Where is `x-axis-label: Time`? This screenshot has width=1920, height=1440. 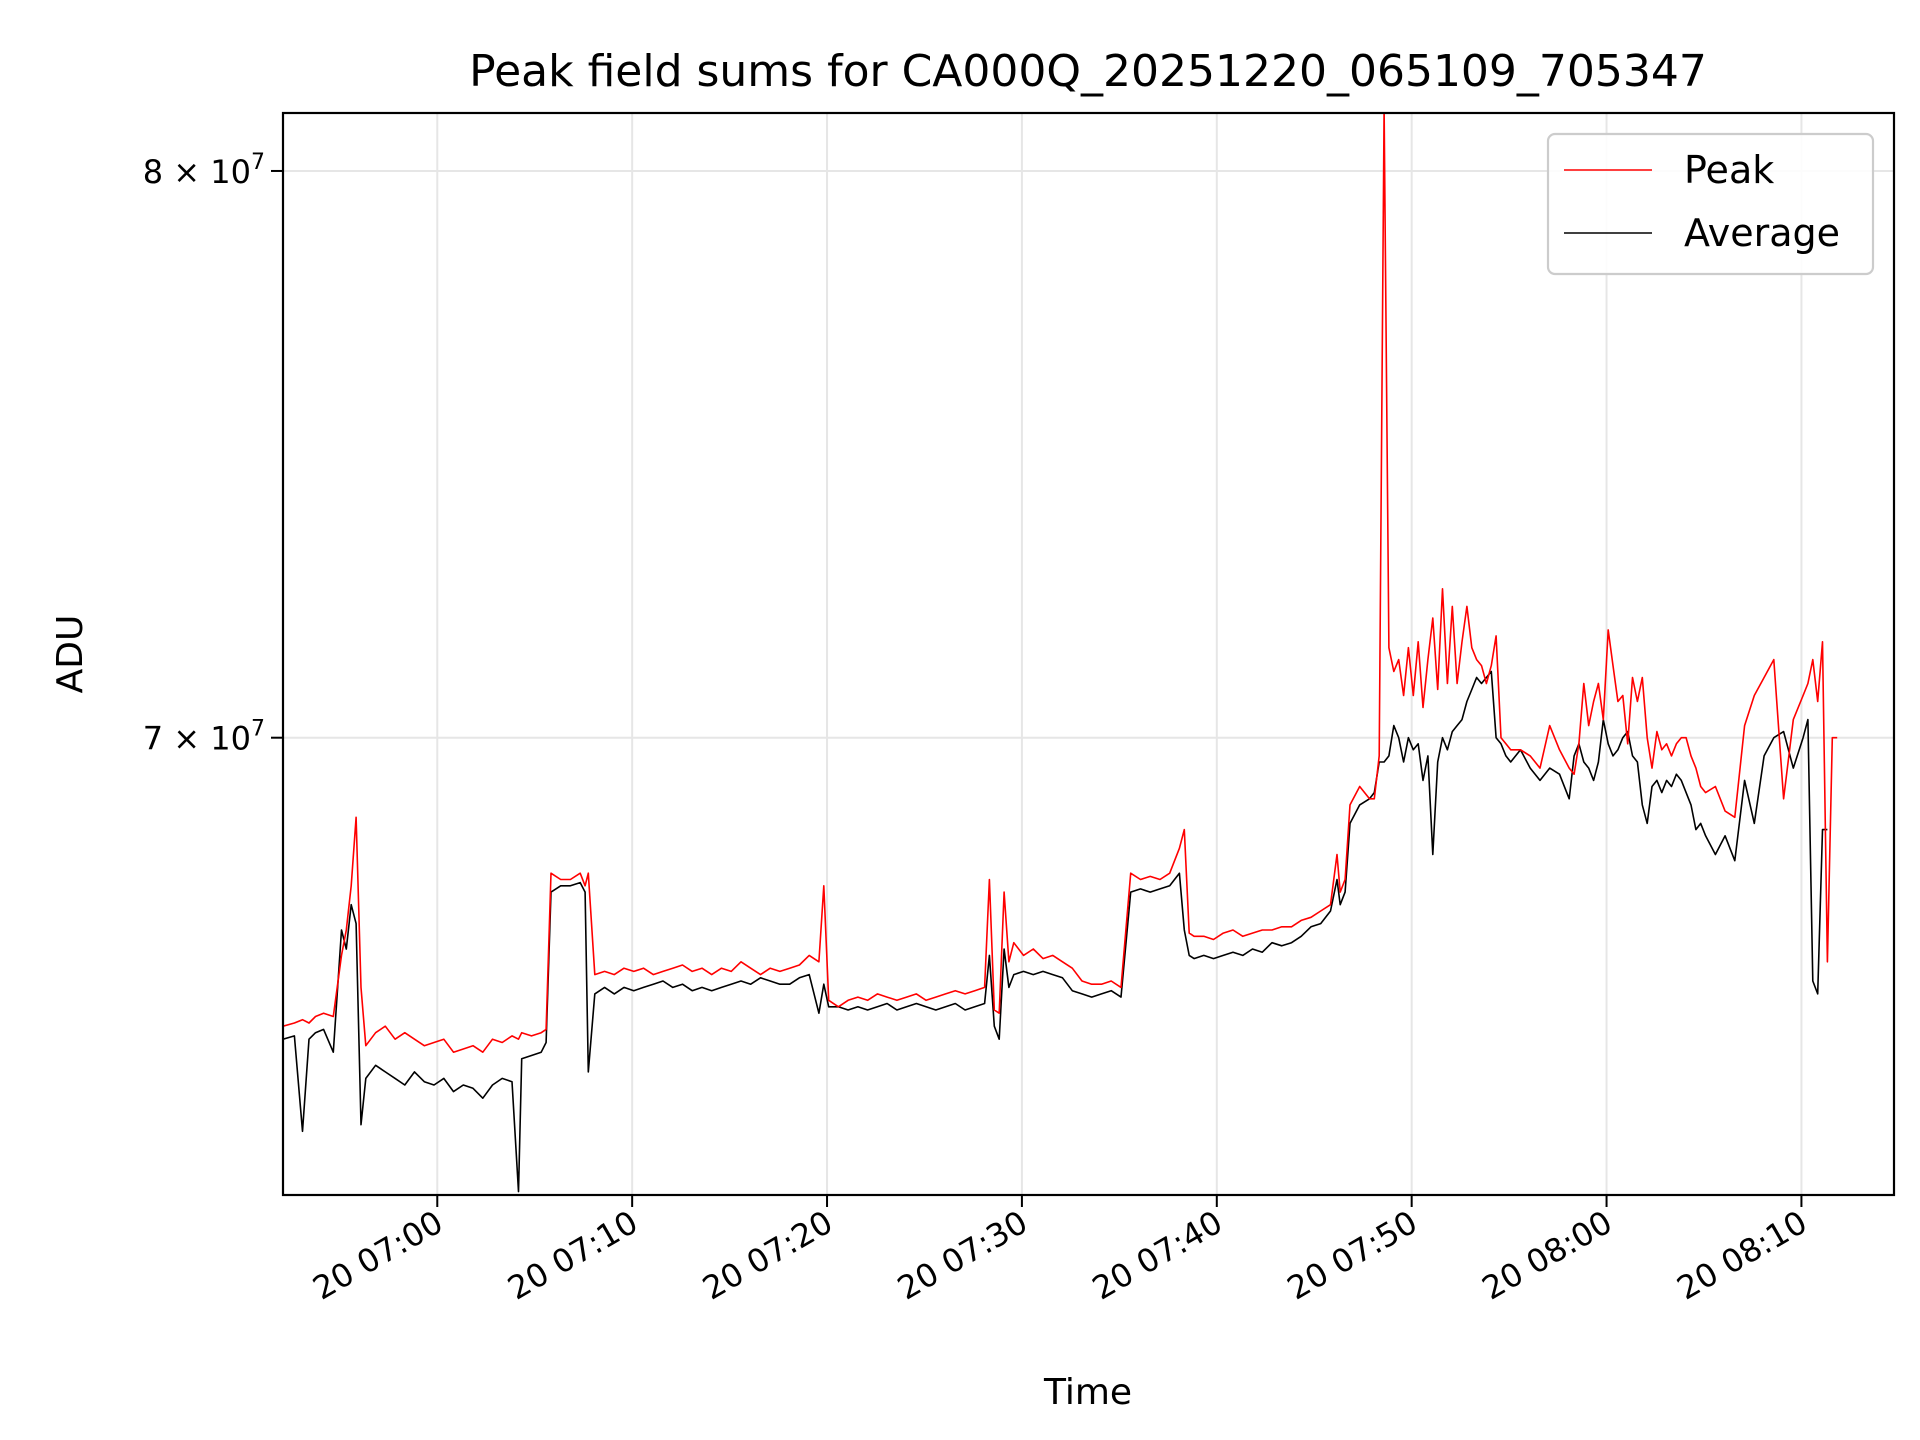
x-axis-label: Time is located at coordinates (1087, 1392).